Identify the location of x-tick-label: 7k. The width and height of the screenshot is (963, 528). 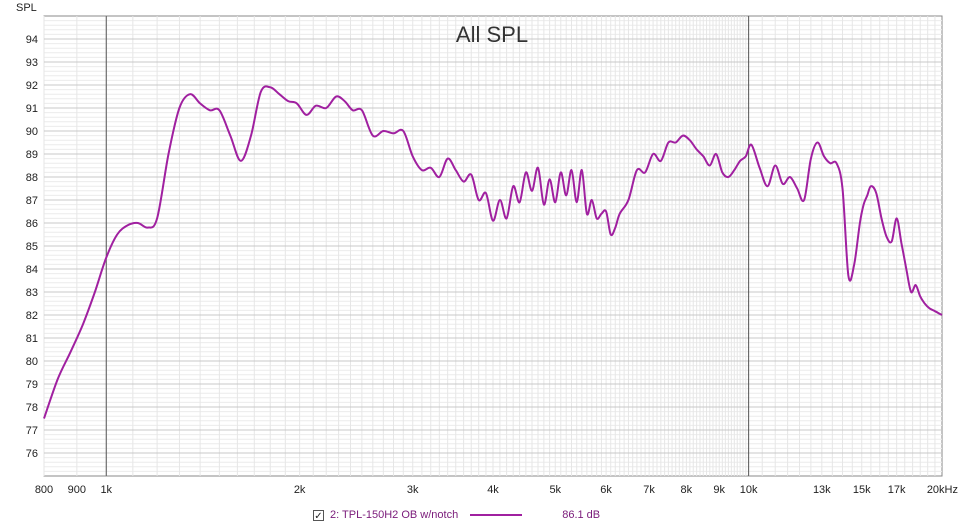
(649, 490).